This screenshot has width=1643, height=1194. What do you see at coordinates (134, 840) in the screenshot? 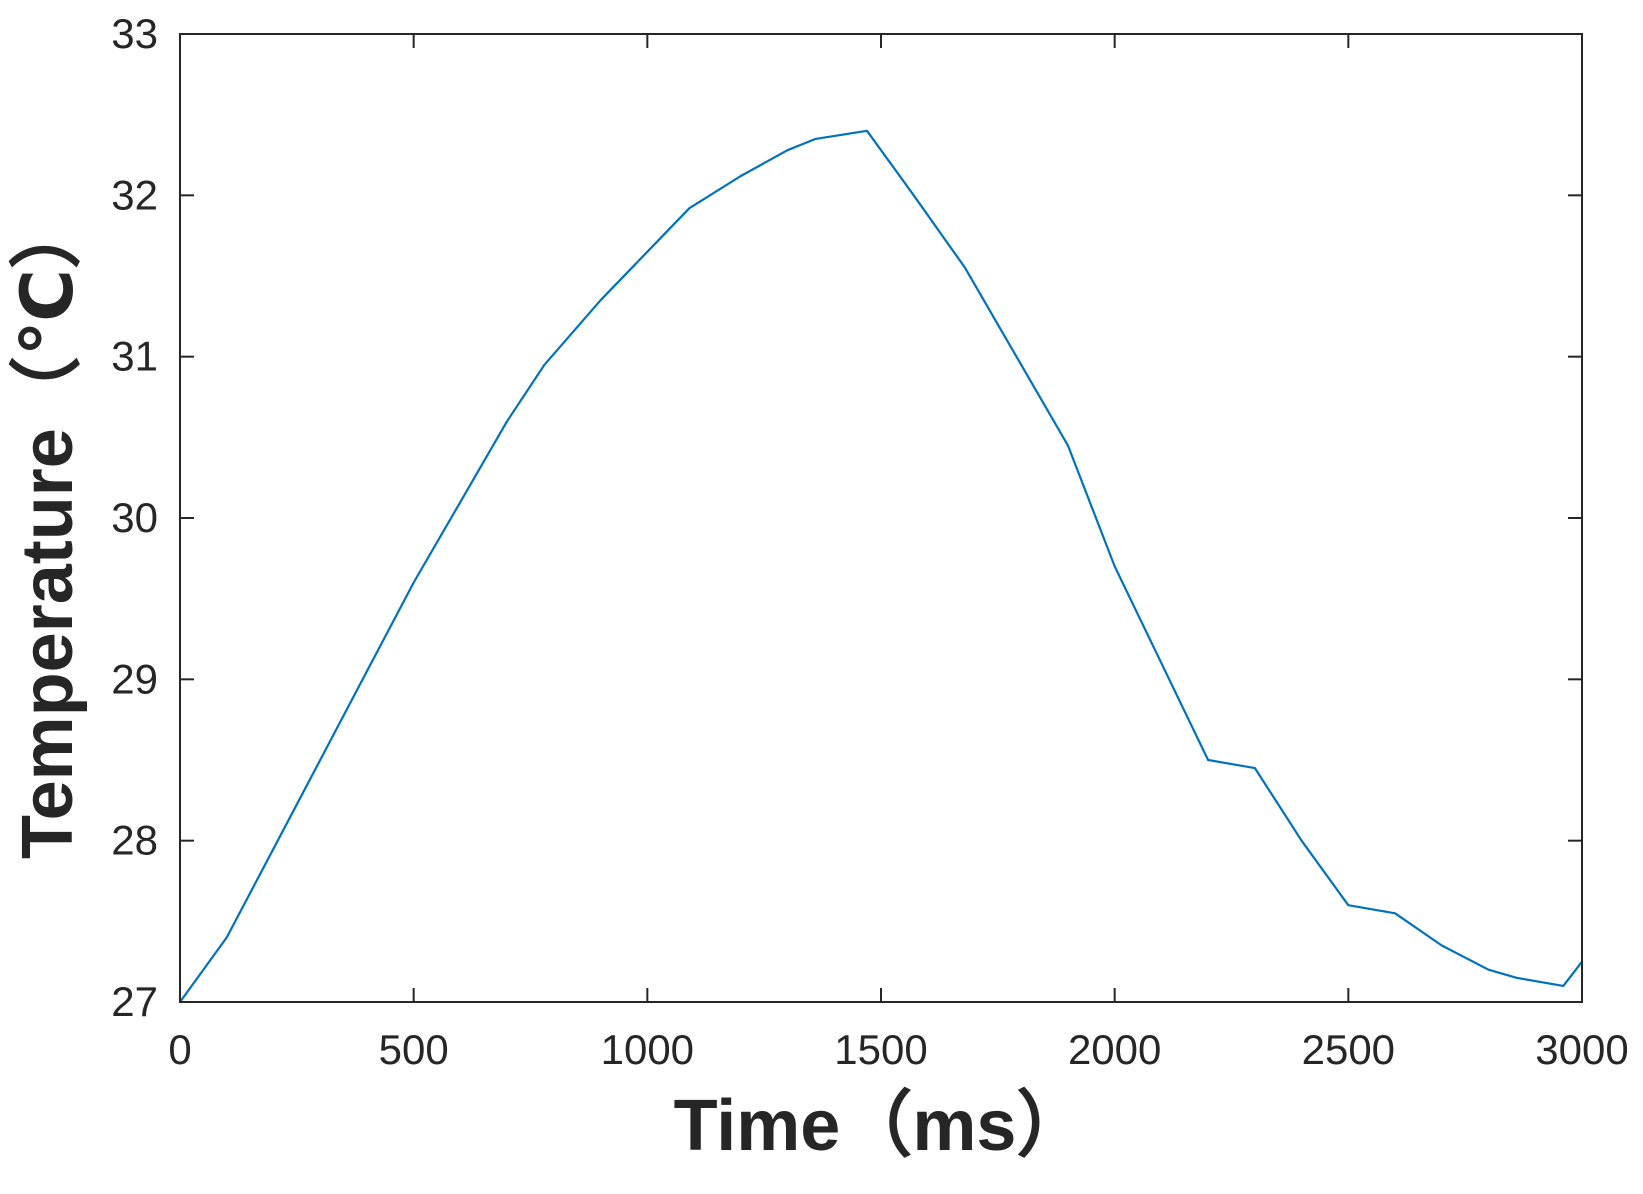
I see `y-tick-label: 28` at bounding box center [134, 840].